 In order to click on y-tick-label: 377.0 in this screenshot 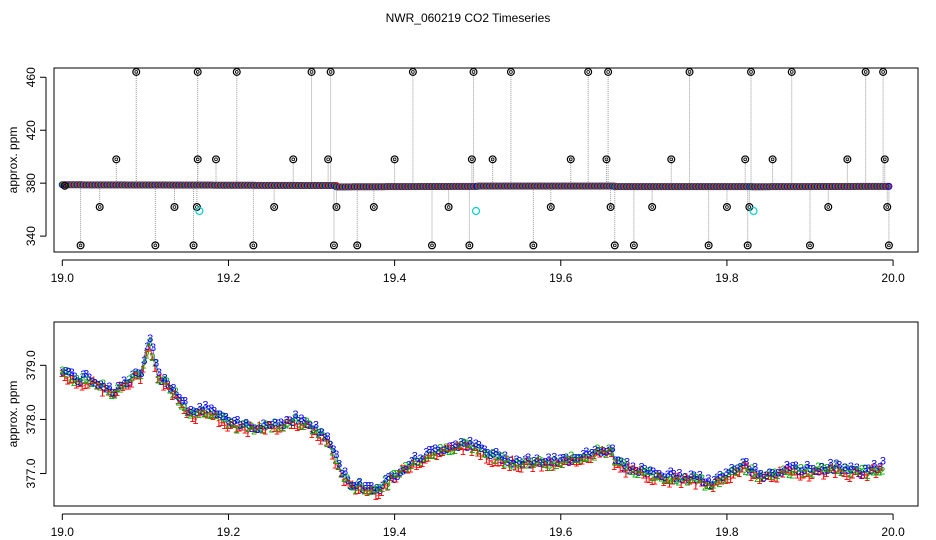, I will do `click(31, 473)`.